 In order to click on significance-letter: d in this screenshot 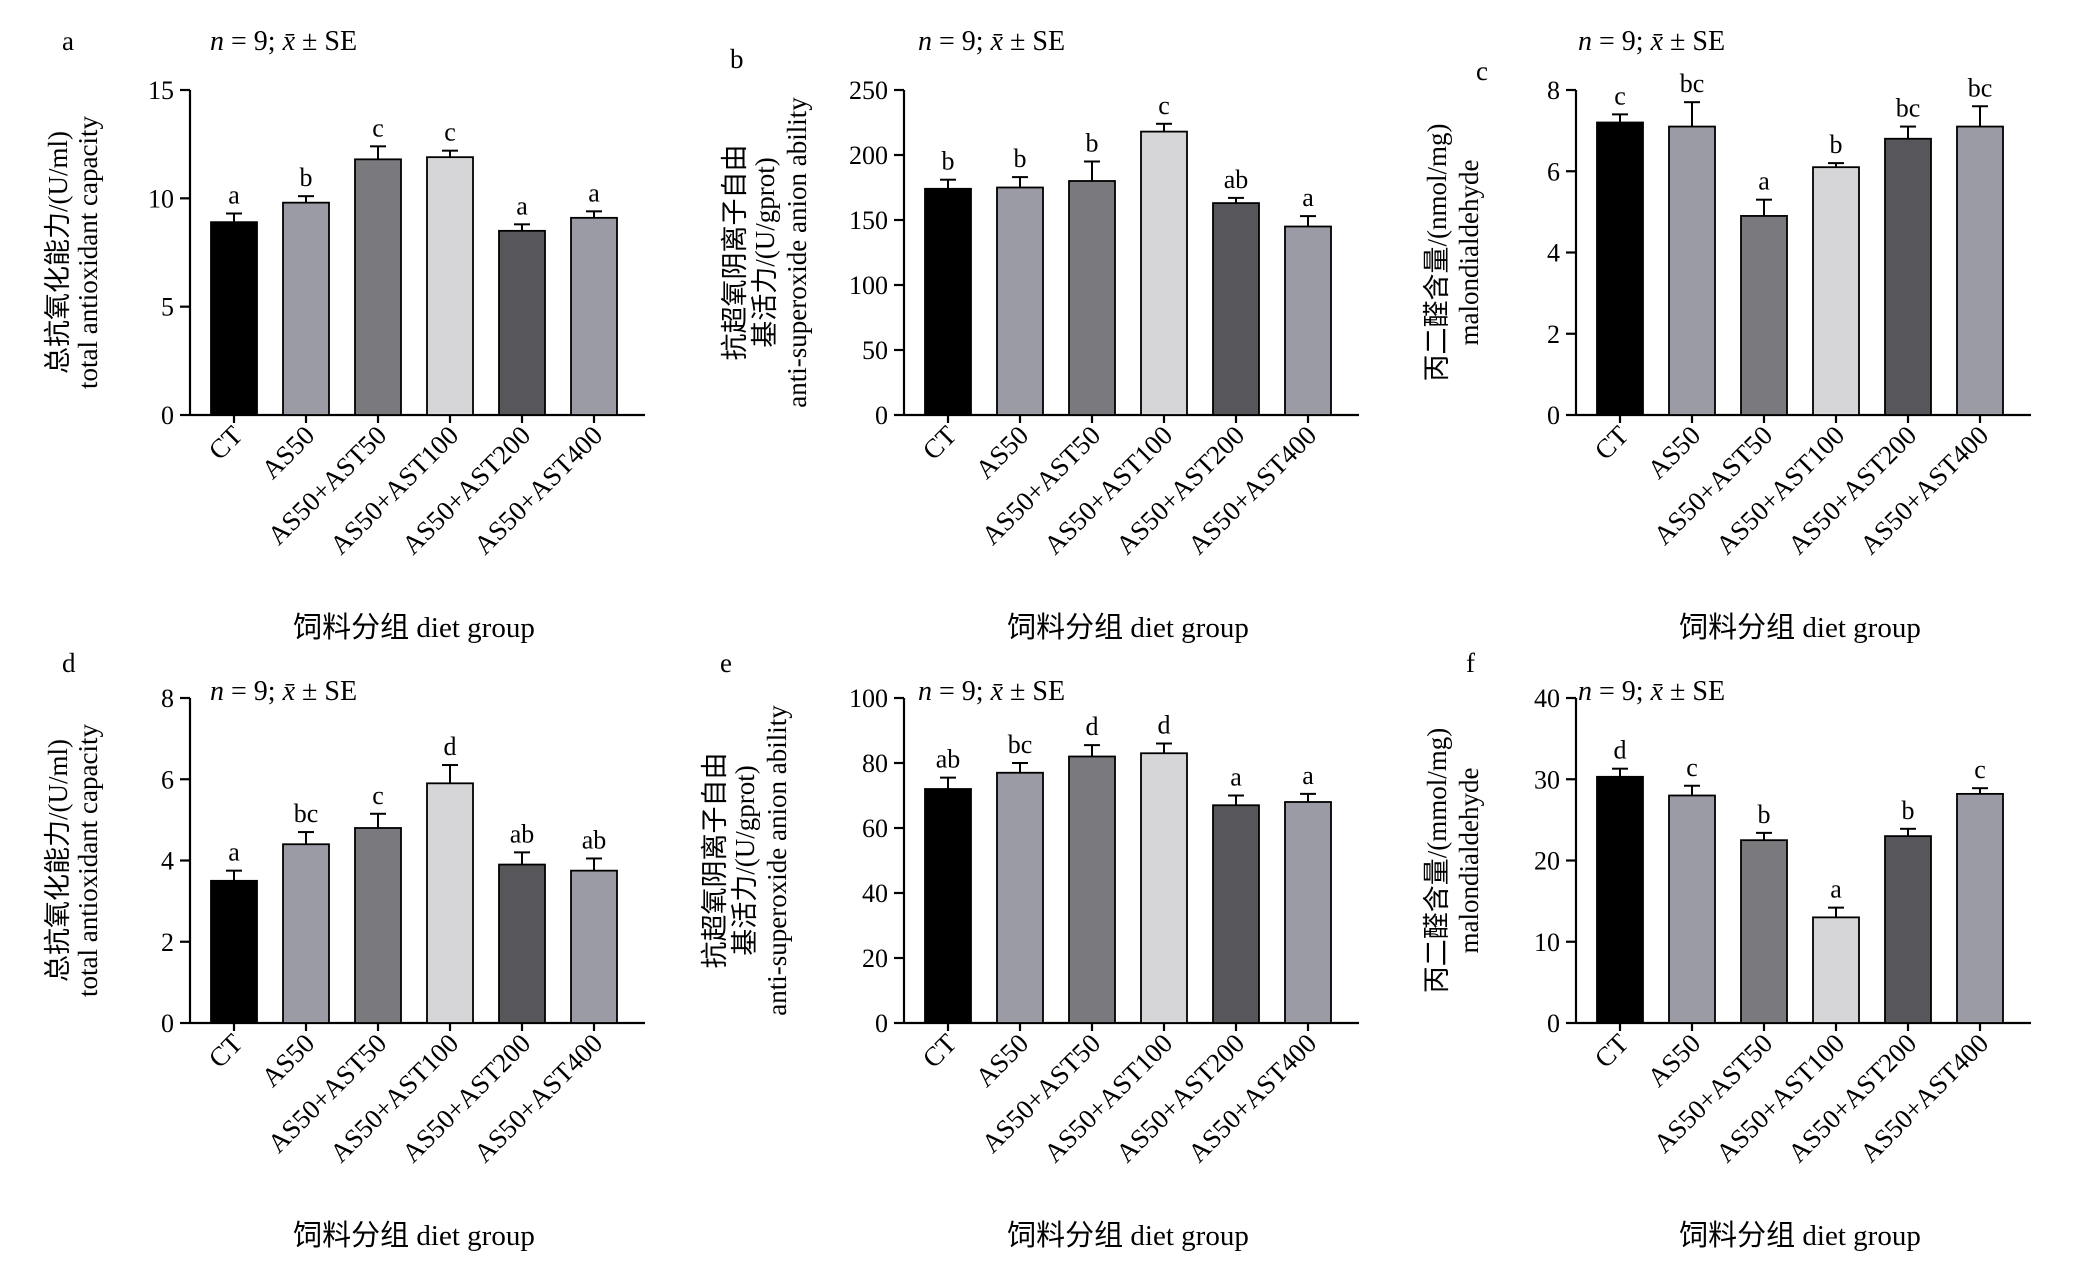, I will do `click(450, 746)`.